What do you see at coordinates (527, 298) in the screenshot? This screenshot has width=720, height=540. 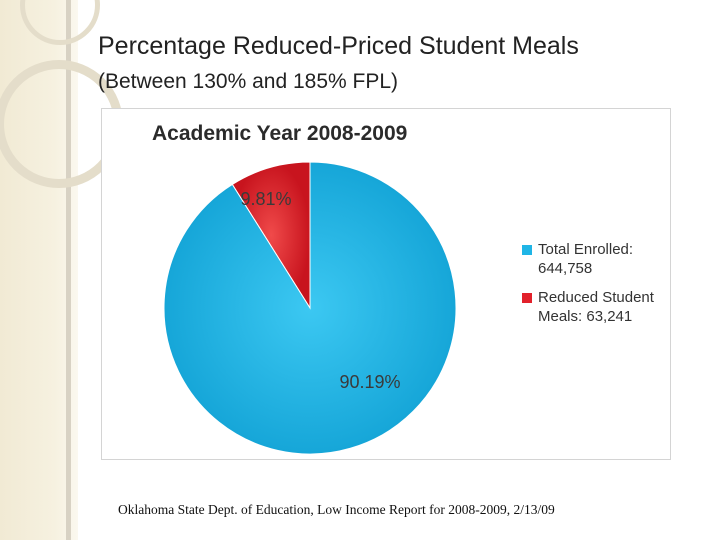 I see `legend-swatch-reduced-meals` at bounding box center [527, 298].